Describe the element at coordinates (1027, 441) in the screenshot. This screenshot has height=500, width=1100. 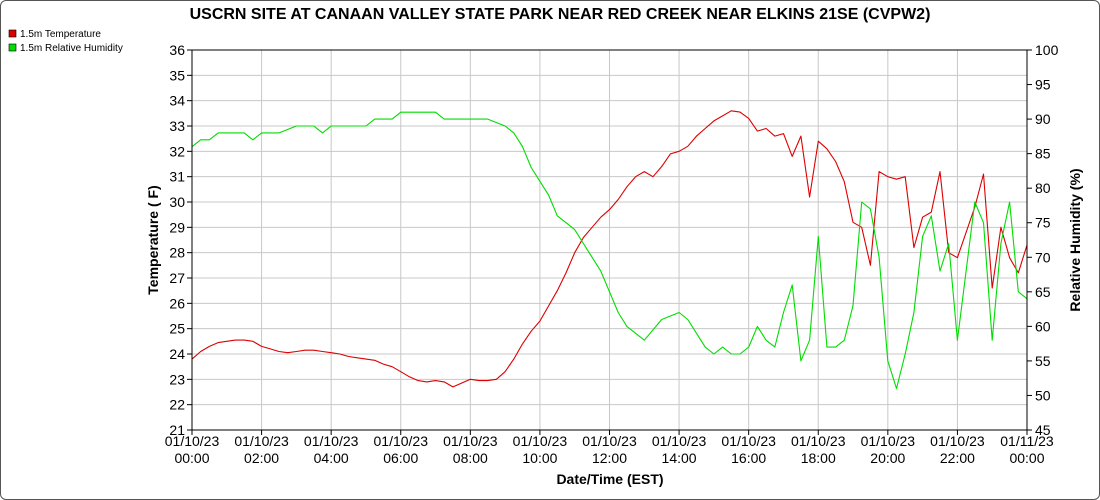
I see `x-tick-date: 01/11/23` at that location.